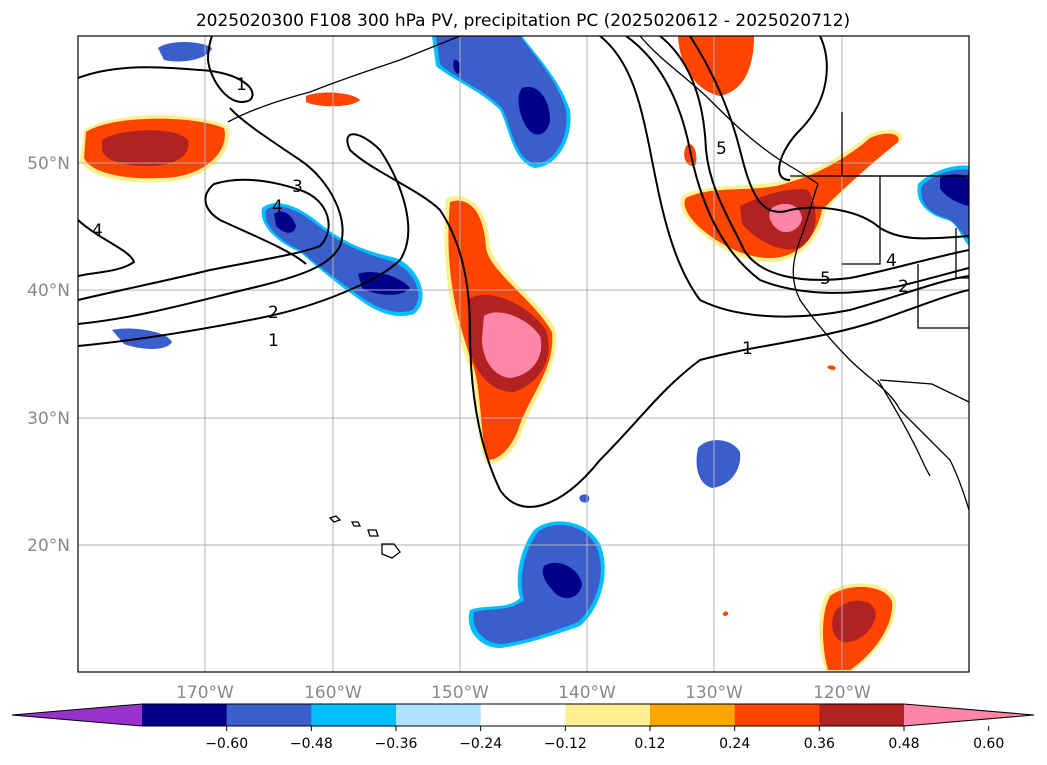 The width and height of the screenshot is (1047, 765). Describe the element at coordinates (77, 715) in the screenshot. I see `colorbar-extend-low` at that location.